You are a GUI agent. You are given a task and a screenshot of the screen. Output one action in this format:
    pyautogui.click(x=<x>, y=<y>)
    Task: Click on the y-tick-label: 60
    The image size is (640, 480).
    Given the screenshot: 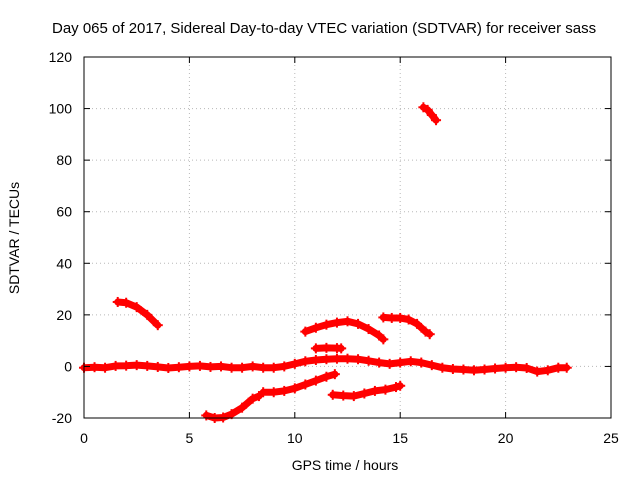 What is the action you would take?
    pyautogui.click(x=64, y=212)
    